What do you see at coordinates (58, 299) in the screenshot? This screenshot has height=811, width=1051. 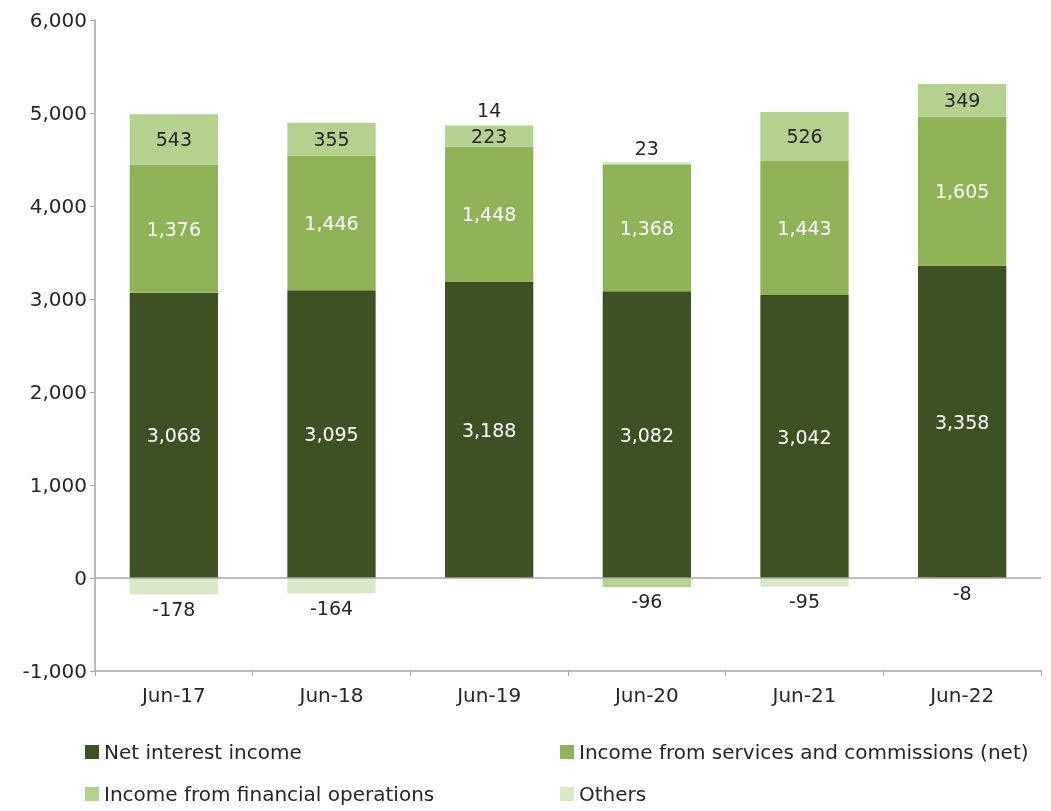 I see `y-tick-label: 3,000` at bounding box center [58, 299].